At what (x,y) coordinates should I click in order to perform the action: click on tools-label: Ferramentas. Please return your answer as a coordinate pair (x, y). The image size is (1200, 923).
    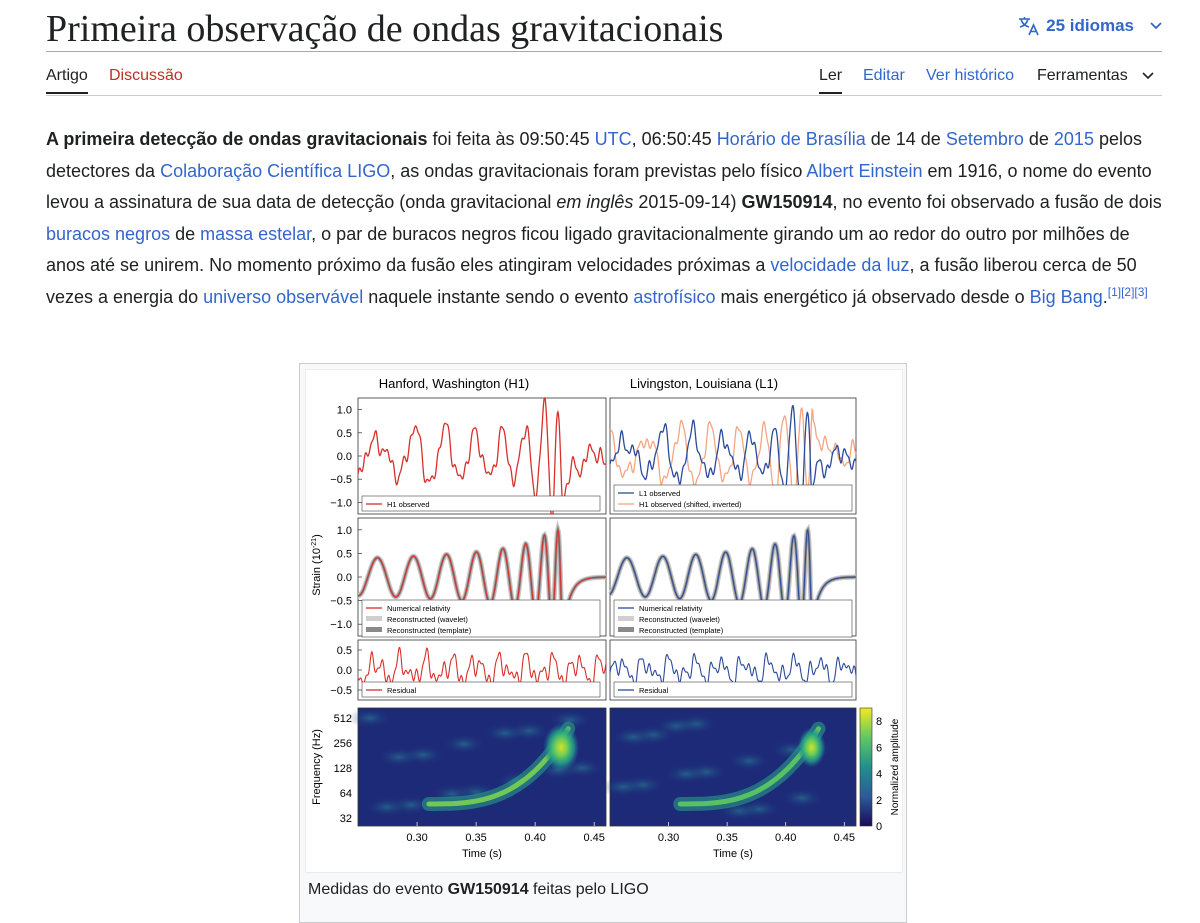
    Looking at the image, I should click on (1082, 75).